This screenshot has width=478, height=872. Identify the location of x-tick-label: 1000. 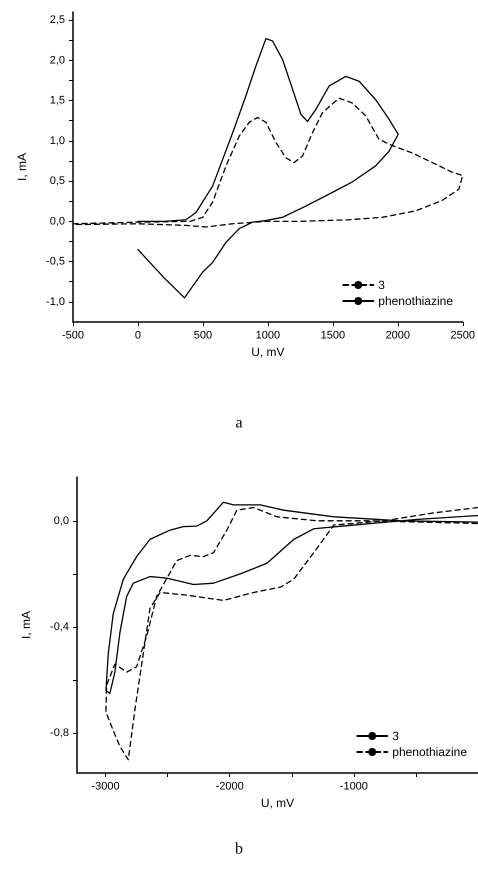
(268, 336).